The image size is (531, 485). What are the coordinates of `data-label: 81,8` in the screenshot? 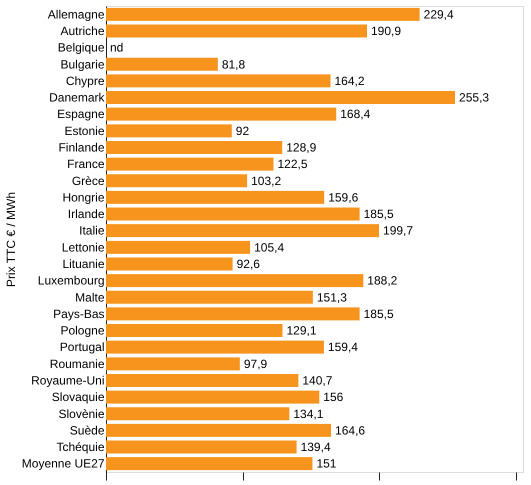 It's located at (234, 64).